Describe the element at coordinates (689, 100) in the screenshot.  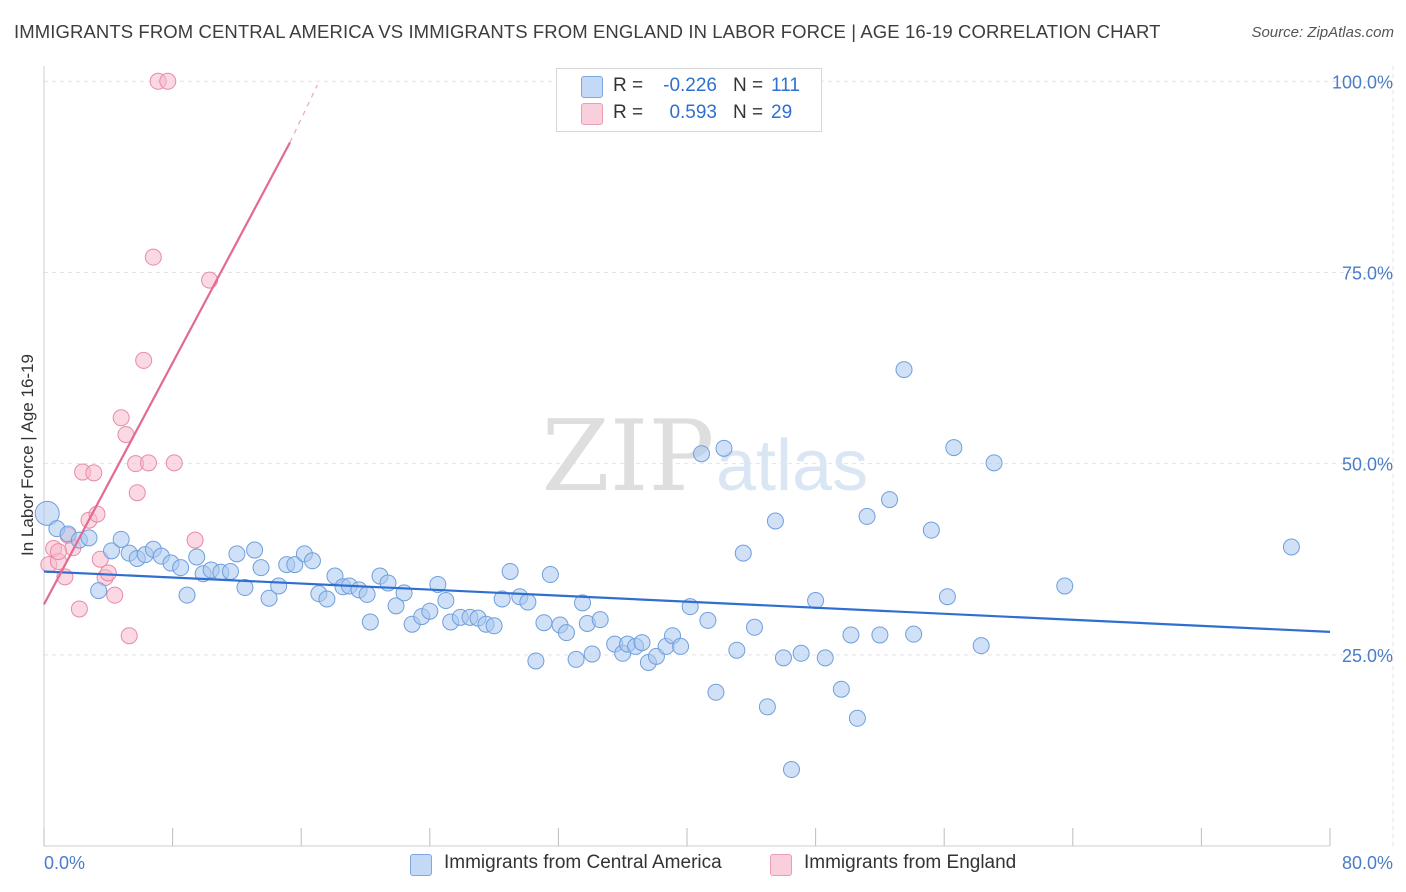
I see `correlation-legend: R = -0.226 N = 111 R = 0.593 N = 29` at that location.